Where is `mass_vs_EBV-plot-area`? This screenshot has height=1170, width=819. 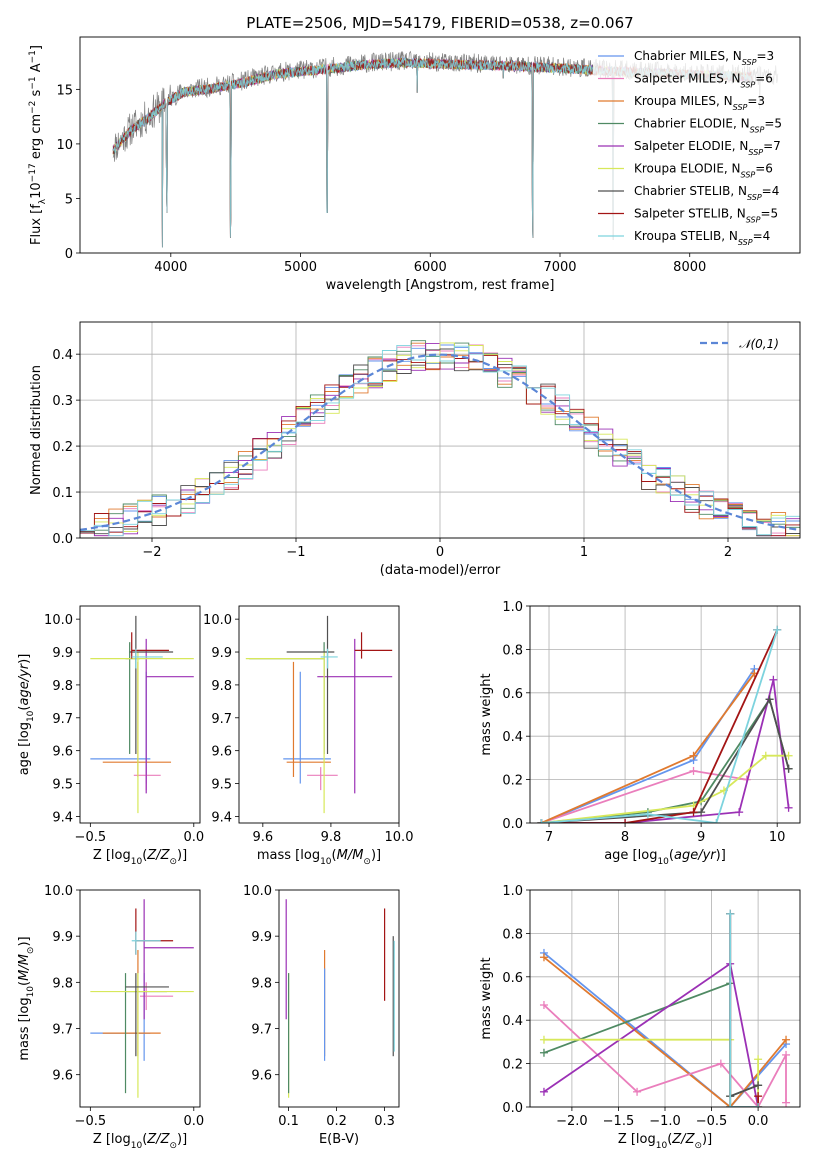 mass_vs_EBV-plot-area is located at coordinates (340, 998).